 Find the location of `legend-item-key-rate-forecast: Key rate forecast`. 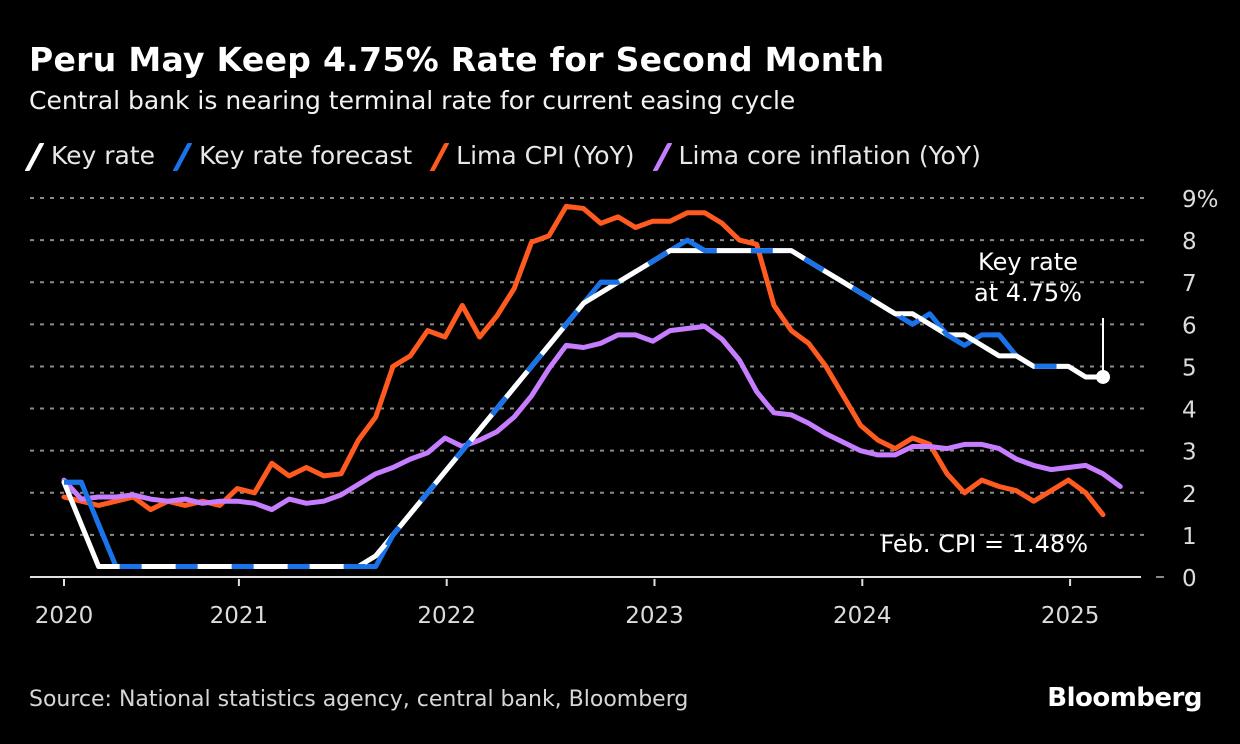

legend-item-key-rate-forecast: Key rate forecast is located at coordinates (294, 155).